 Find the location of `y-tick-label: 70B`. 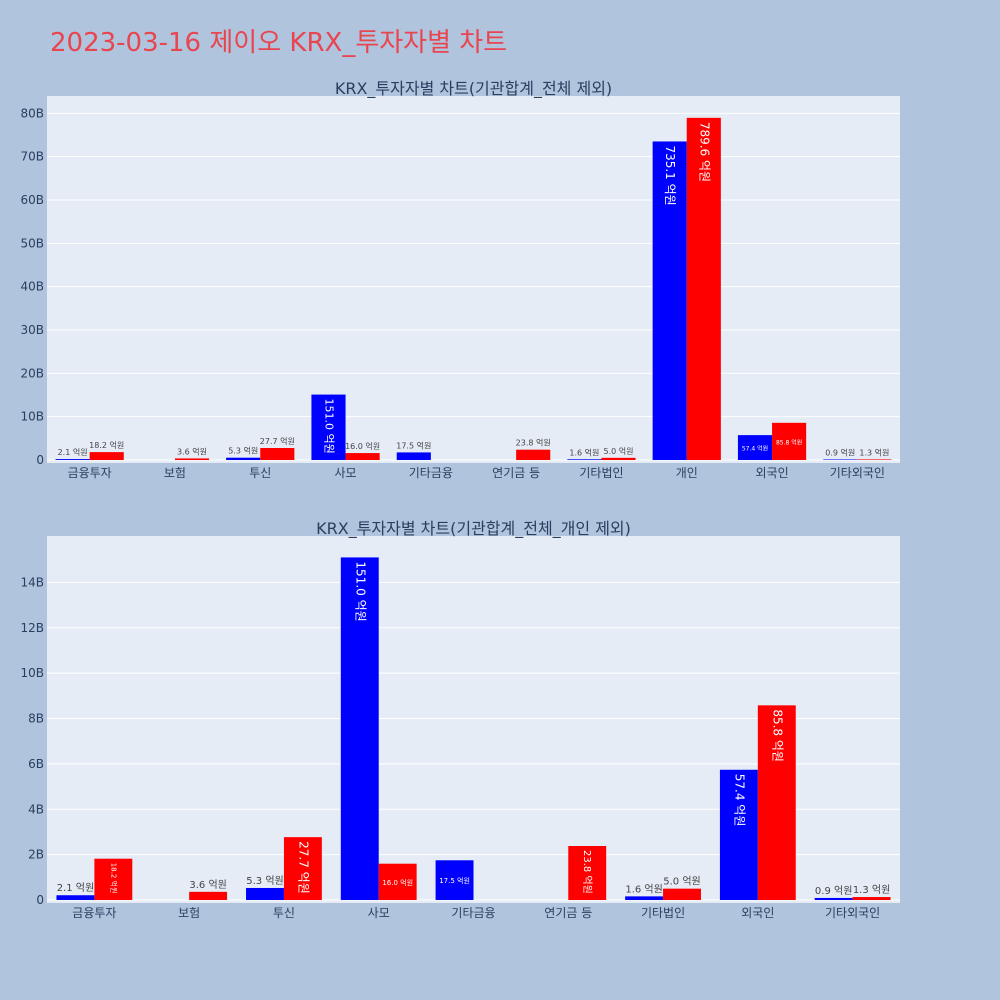

y-tick-label: 70B is located at coordinates (32, 157).